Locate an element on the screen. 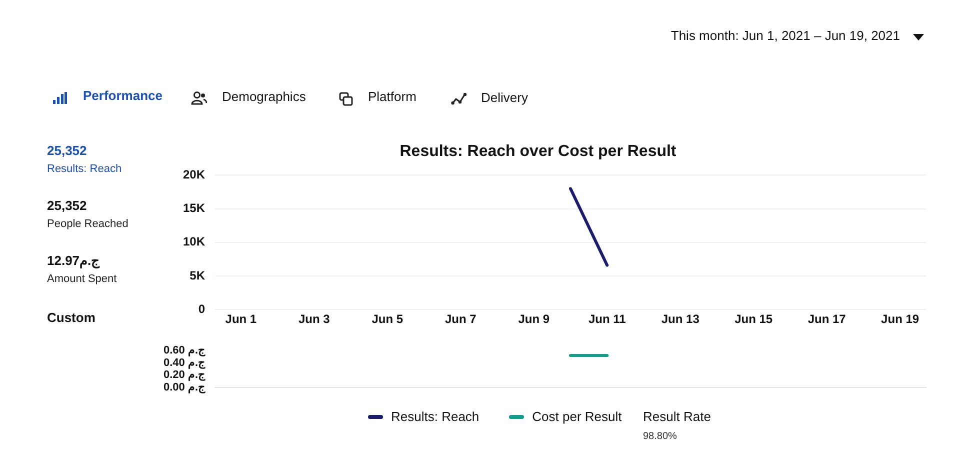  text: People Reached is located at coordinates (87, 224).